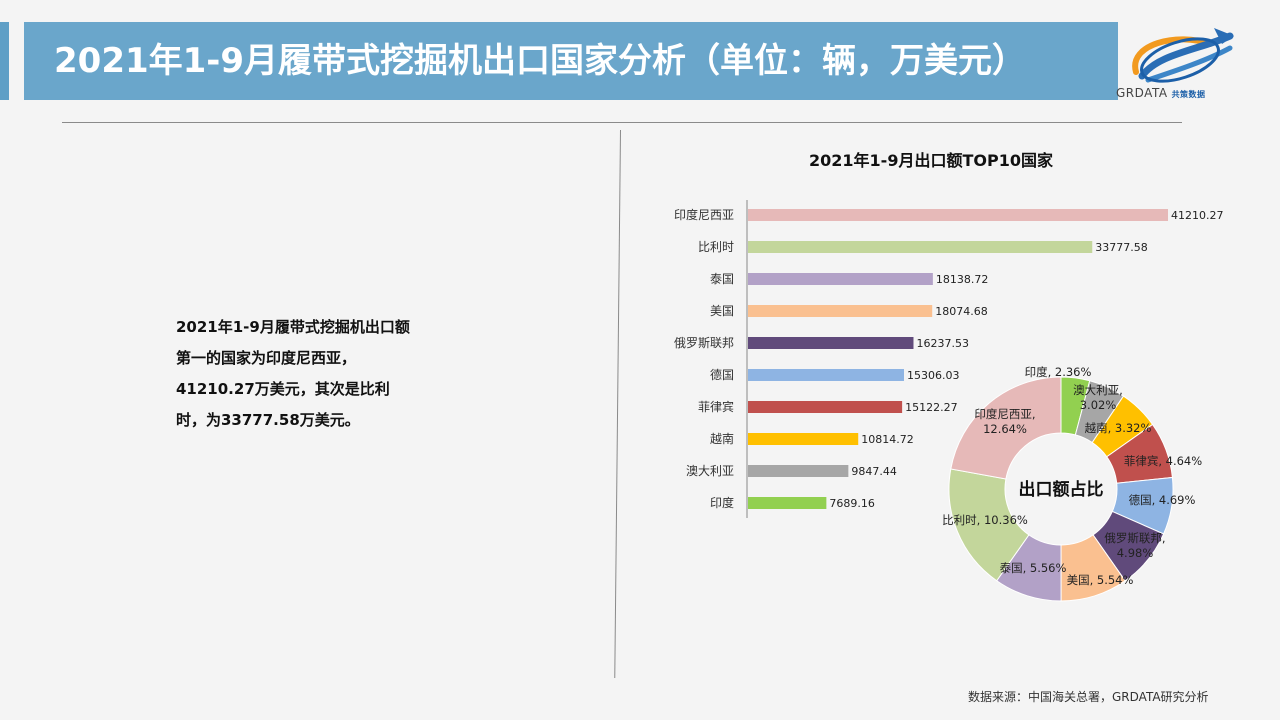 Image resolution: width=1280 pixels, height=720 pixels. I want to click on pie-slice-value: 3.02%, so click(1098, 405).